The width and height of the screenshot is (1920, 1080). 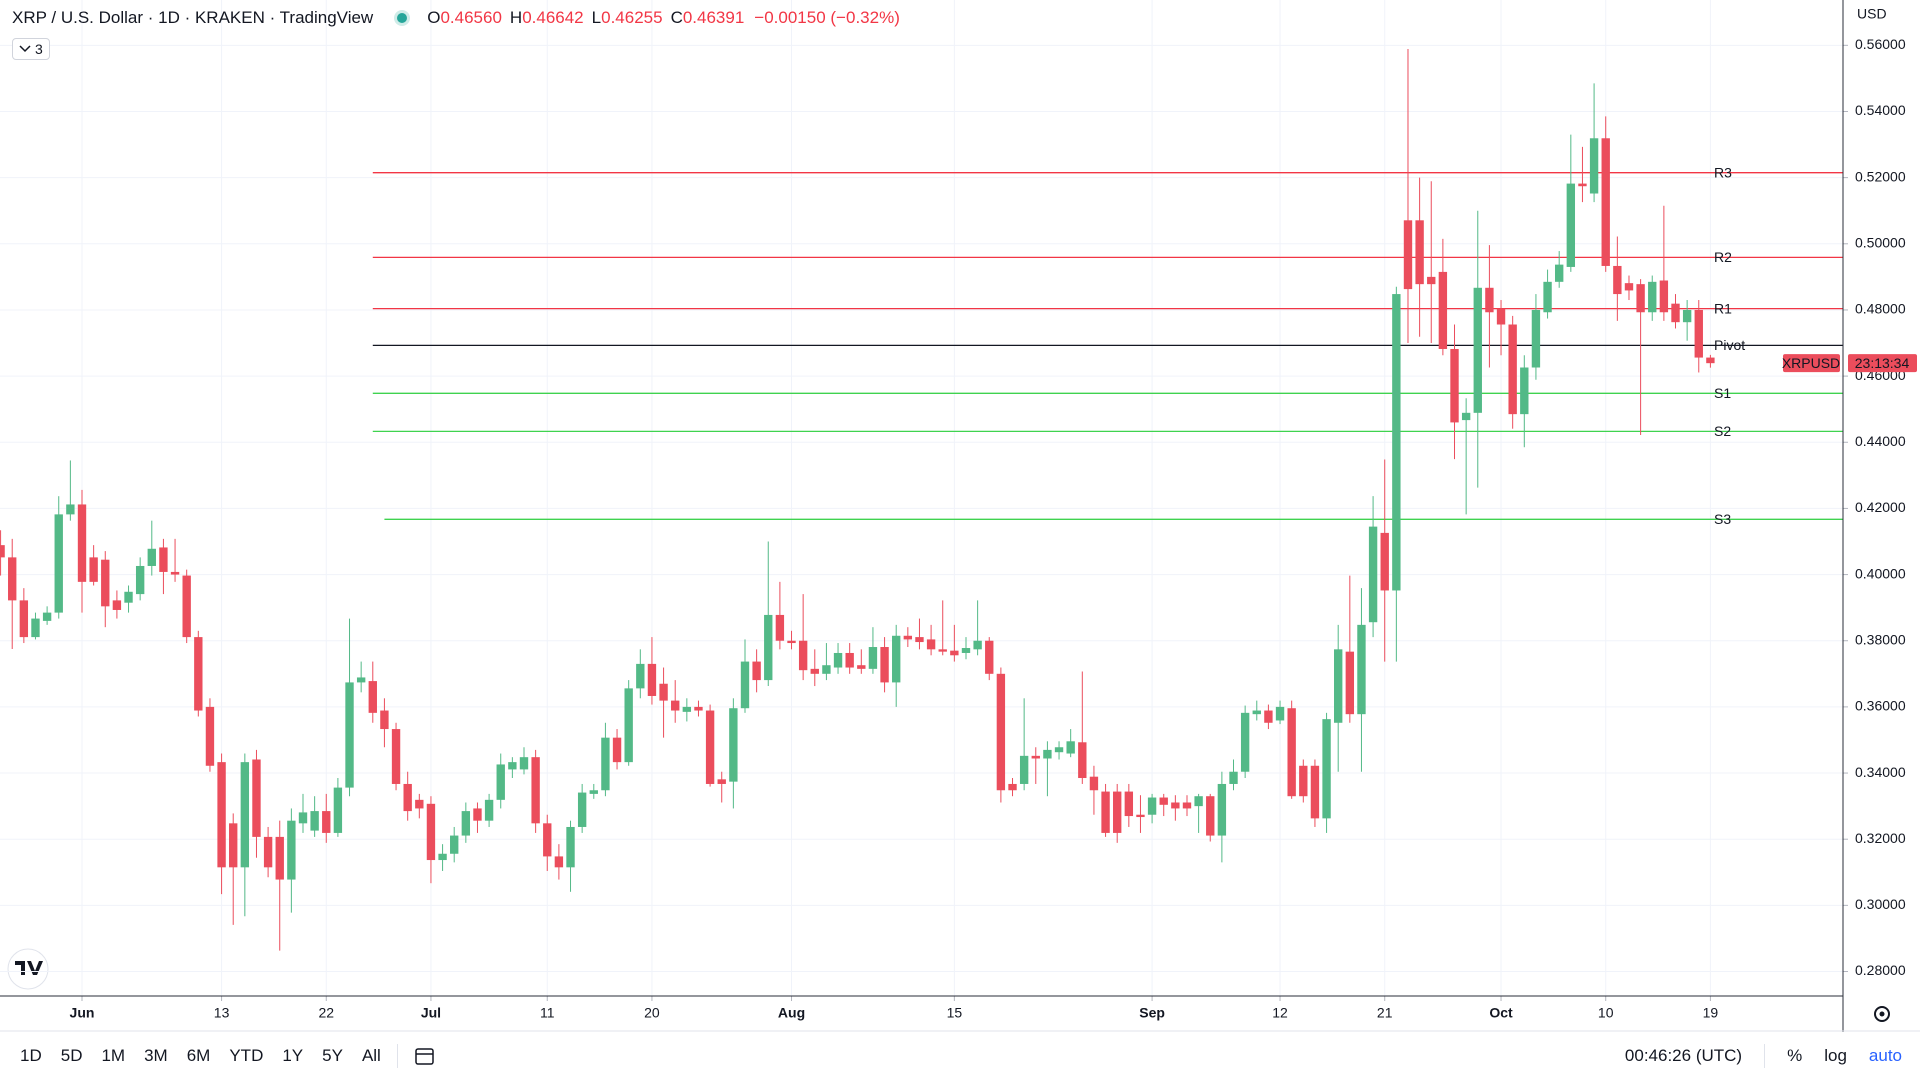 What do you see at coordinates (1880, 441) in the screenshot?
I see `y-tick-label: 0.44000` at bounding box center [1880, 441].